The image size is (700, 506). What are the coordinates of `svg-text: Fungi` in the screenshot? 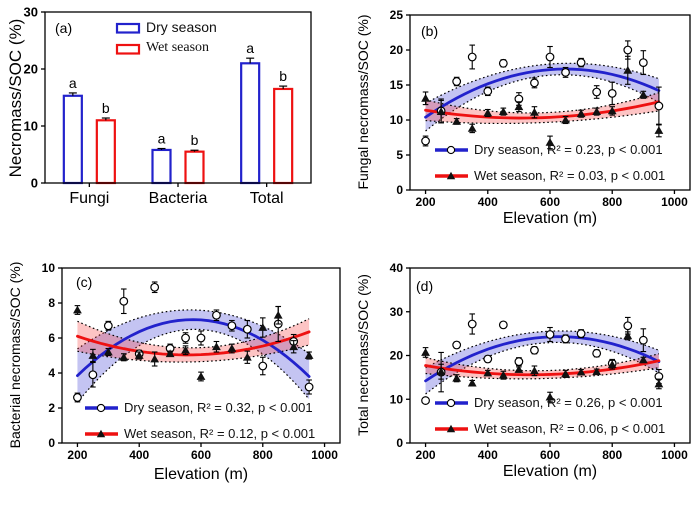 It's located at (89, 198).